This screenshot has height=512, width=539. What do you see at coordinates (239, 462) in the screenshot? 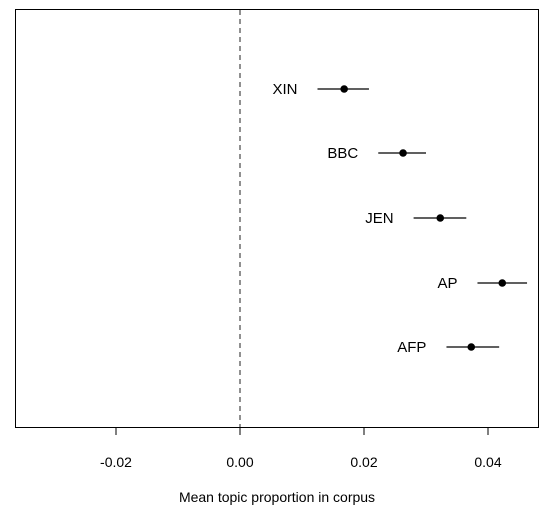
I see `x-tick-label: 0.00` at bounding box center [239, 462].